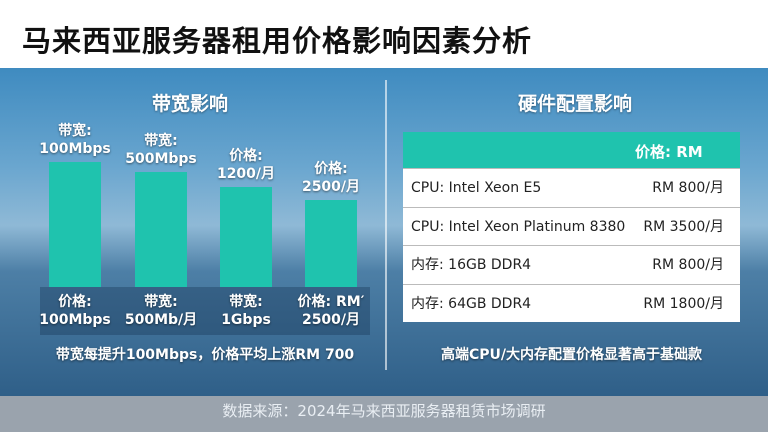  What do you see at coordinates (471, 303) in the screenshot?
I see `cell: 内存: 64GB DDR4` at bounding box center [471, 303].